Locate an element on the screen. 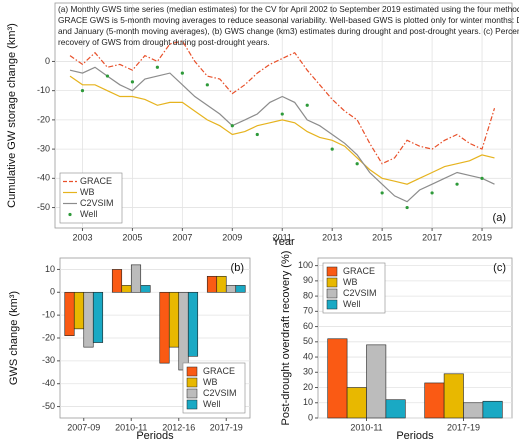  x-tick-label: 2007 is located at coordinates (182, 237).